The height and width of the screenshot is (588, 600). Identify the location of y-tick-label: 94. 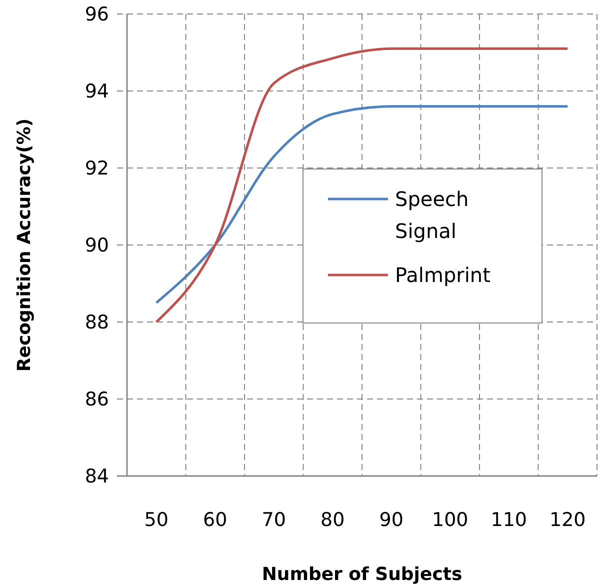
(96, 91).